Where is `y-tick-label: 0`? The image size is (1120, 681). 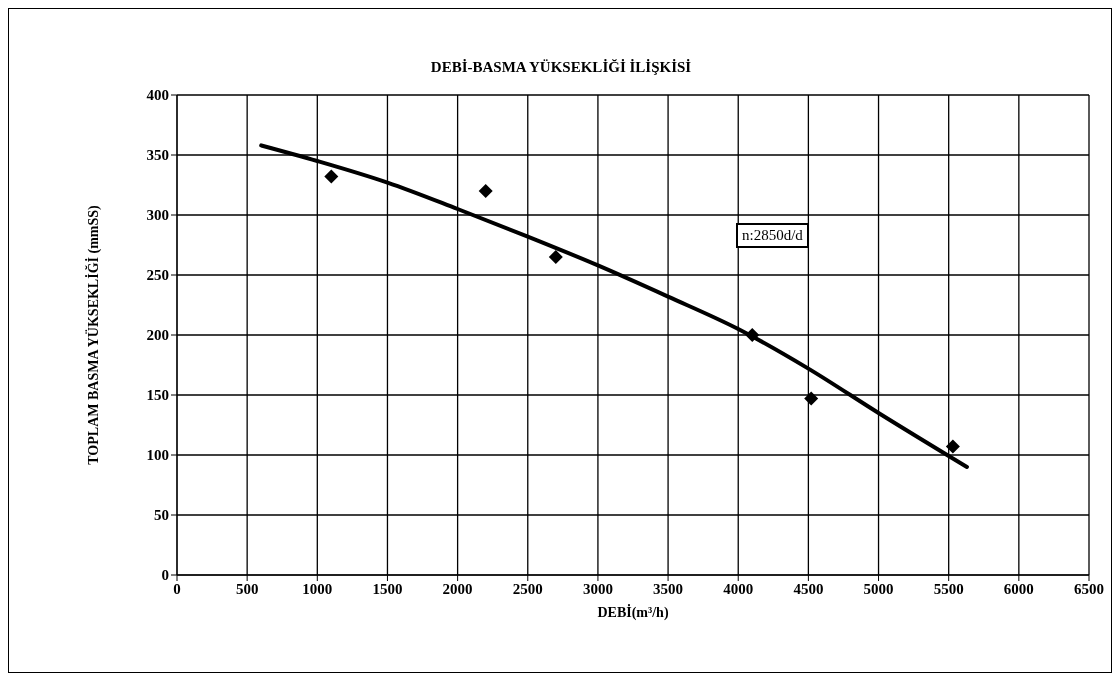
y-tick-label: 0 is located at coordinates (165, 575).